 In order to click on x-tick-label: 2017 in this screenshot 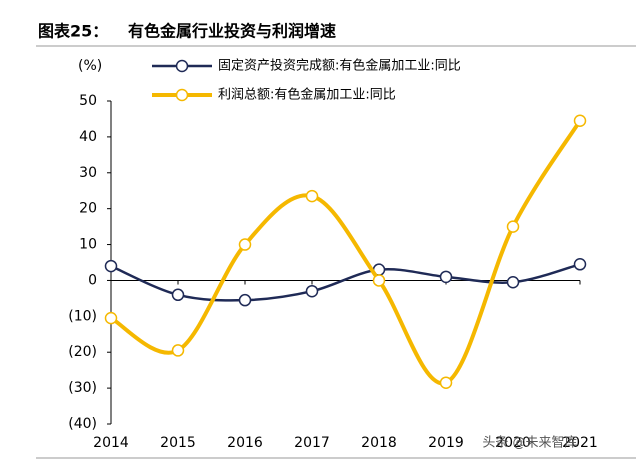, I will do `click(312, 443)`.